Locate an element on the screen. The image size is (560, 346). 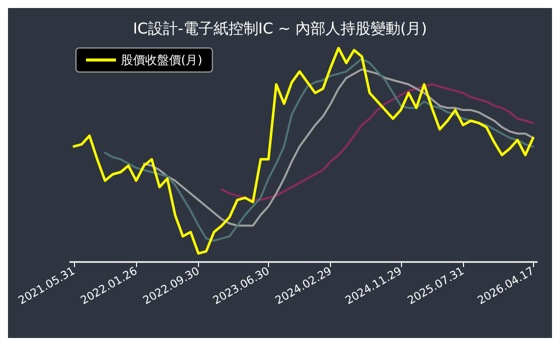
chart-title: IC設計-電子紙控制IC ~ 內部人持股變動(月) is located at coordinates (280, 29).